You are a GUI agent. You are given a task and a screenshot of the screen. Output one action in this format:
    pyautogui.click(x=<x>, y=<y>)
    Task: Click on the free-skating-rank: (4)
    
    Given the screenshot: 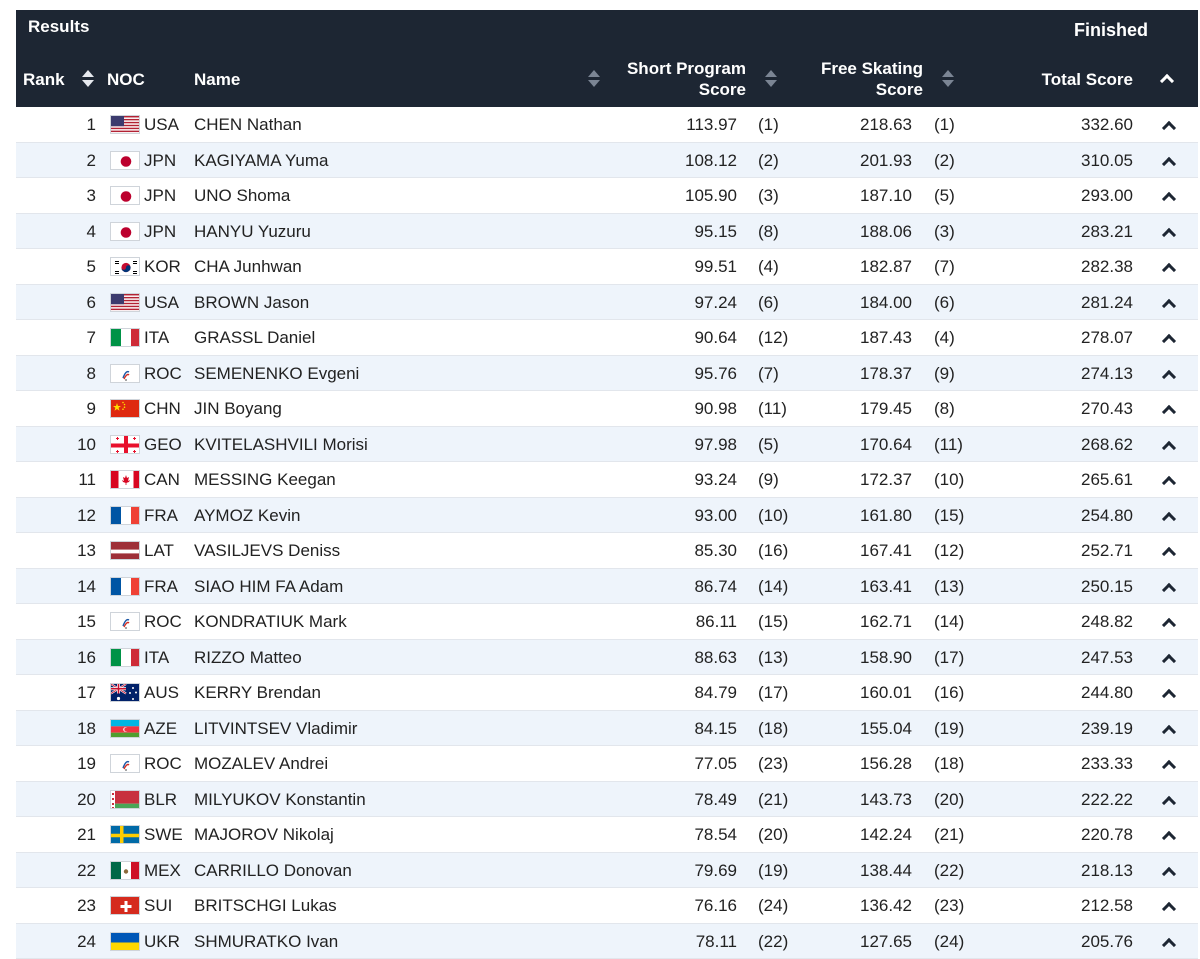 What is the action you would take?
    pyautogui.click(x=944, y=337)
    